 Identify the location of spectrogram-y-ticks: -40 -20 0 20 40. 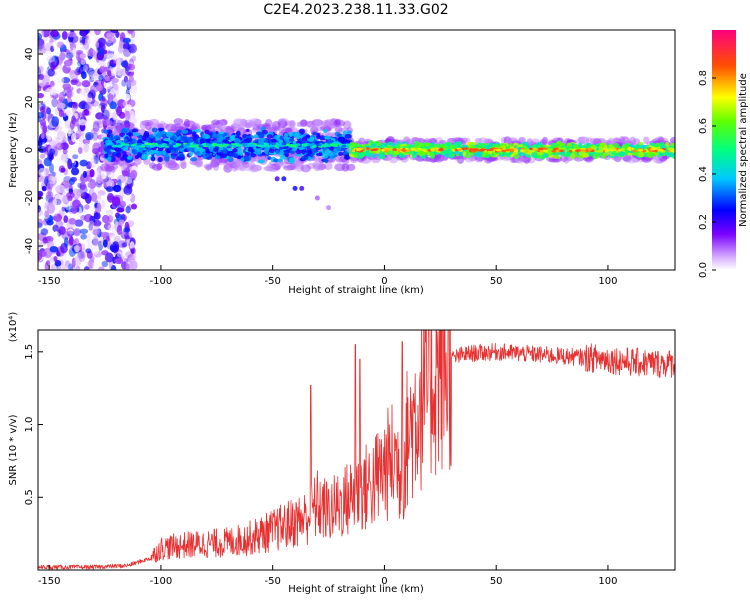
(33, 151).